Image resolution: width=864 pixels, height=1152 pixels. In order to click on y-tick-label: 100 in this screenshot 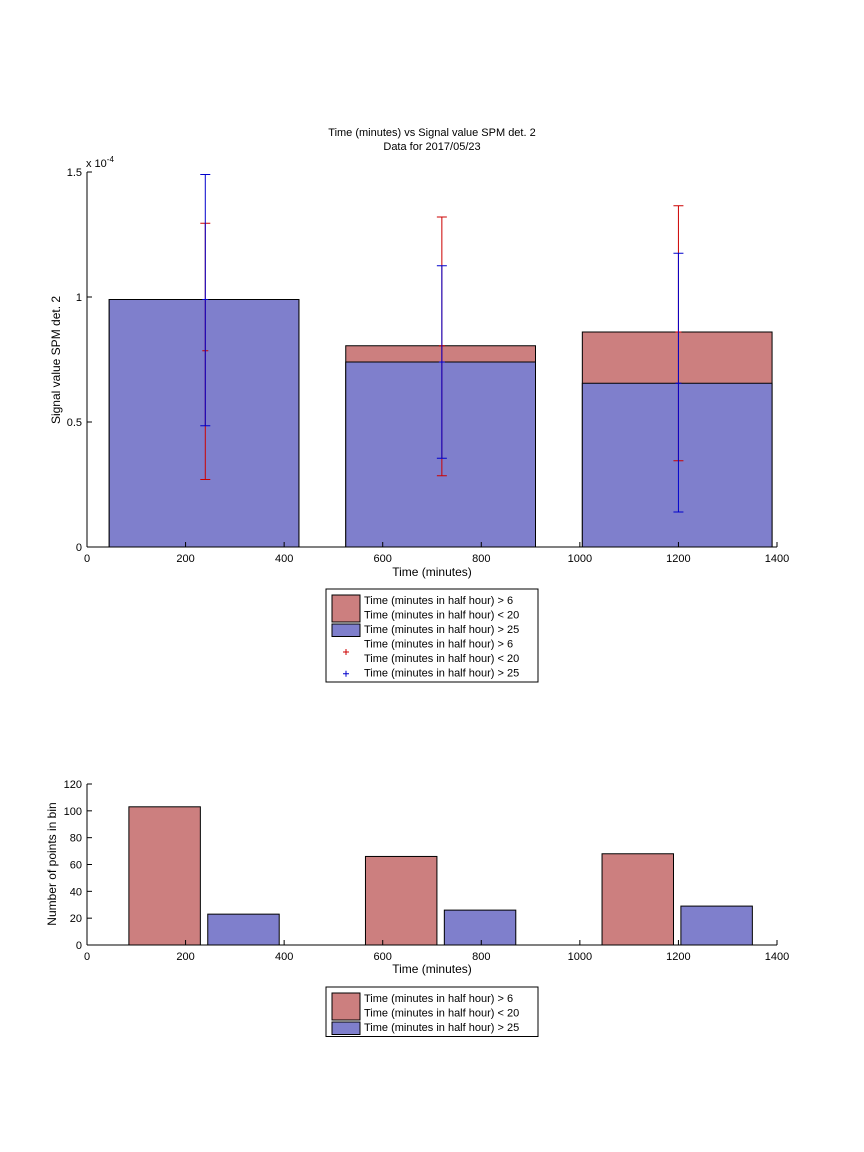, I will do `click(73, 812)`.